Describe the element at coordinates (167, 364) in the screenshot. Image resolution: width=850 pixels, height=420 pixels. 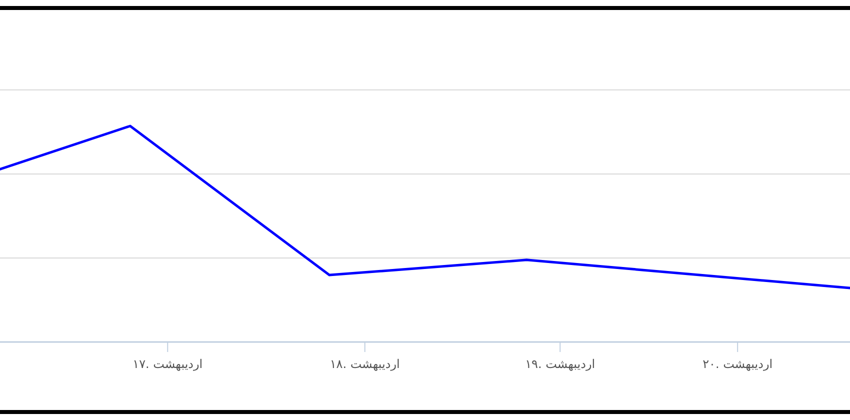
I see `x-tick-label: ۱۷. اردیبهشت` at that location.